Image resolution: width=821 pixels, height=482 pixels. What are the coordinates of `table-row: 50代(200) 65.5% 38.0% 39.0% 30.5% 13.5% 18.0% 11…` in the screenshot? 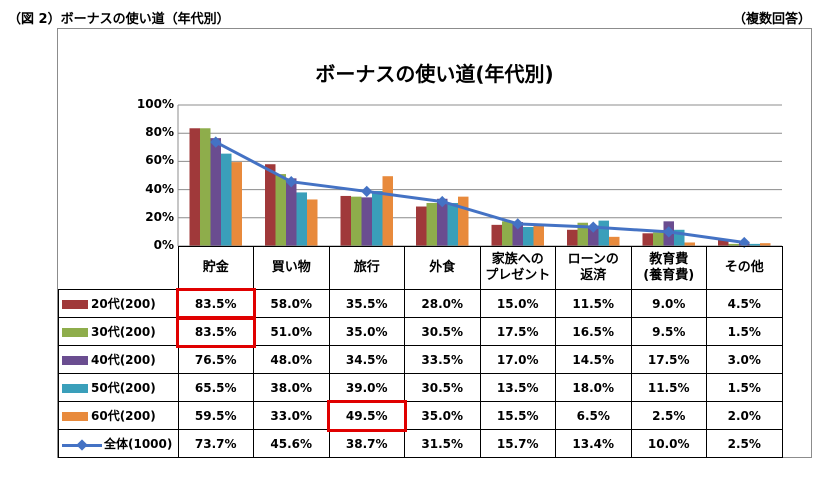 It's located at (420, 387).